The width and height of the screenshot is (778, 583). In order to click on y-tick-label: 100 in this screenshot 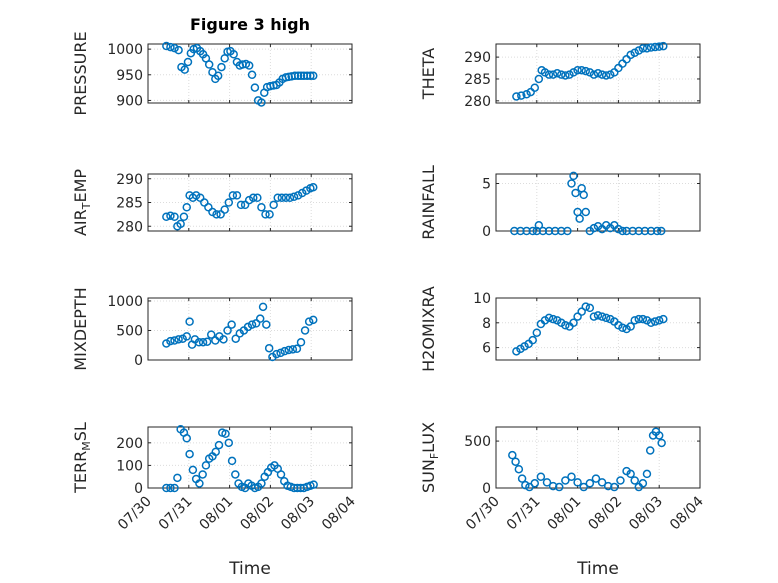, I will do `click(129, 466)`.